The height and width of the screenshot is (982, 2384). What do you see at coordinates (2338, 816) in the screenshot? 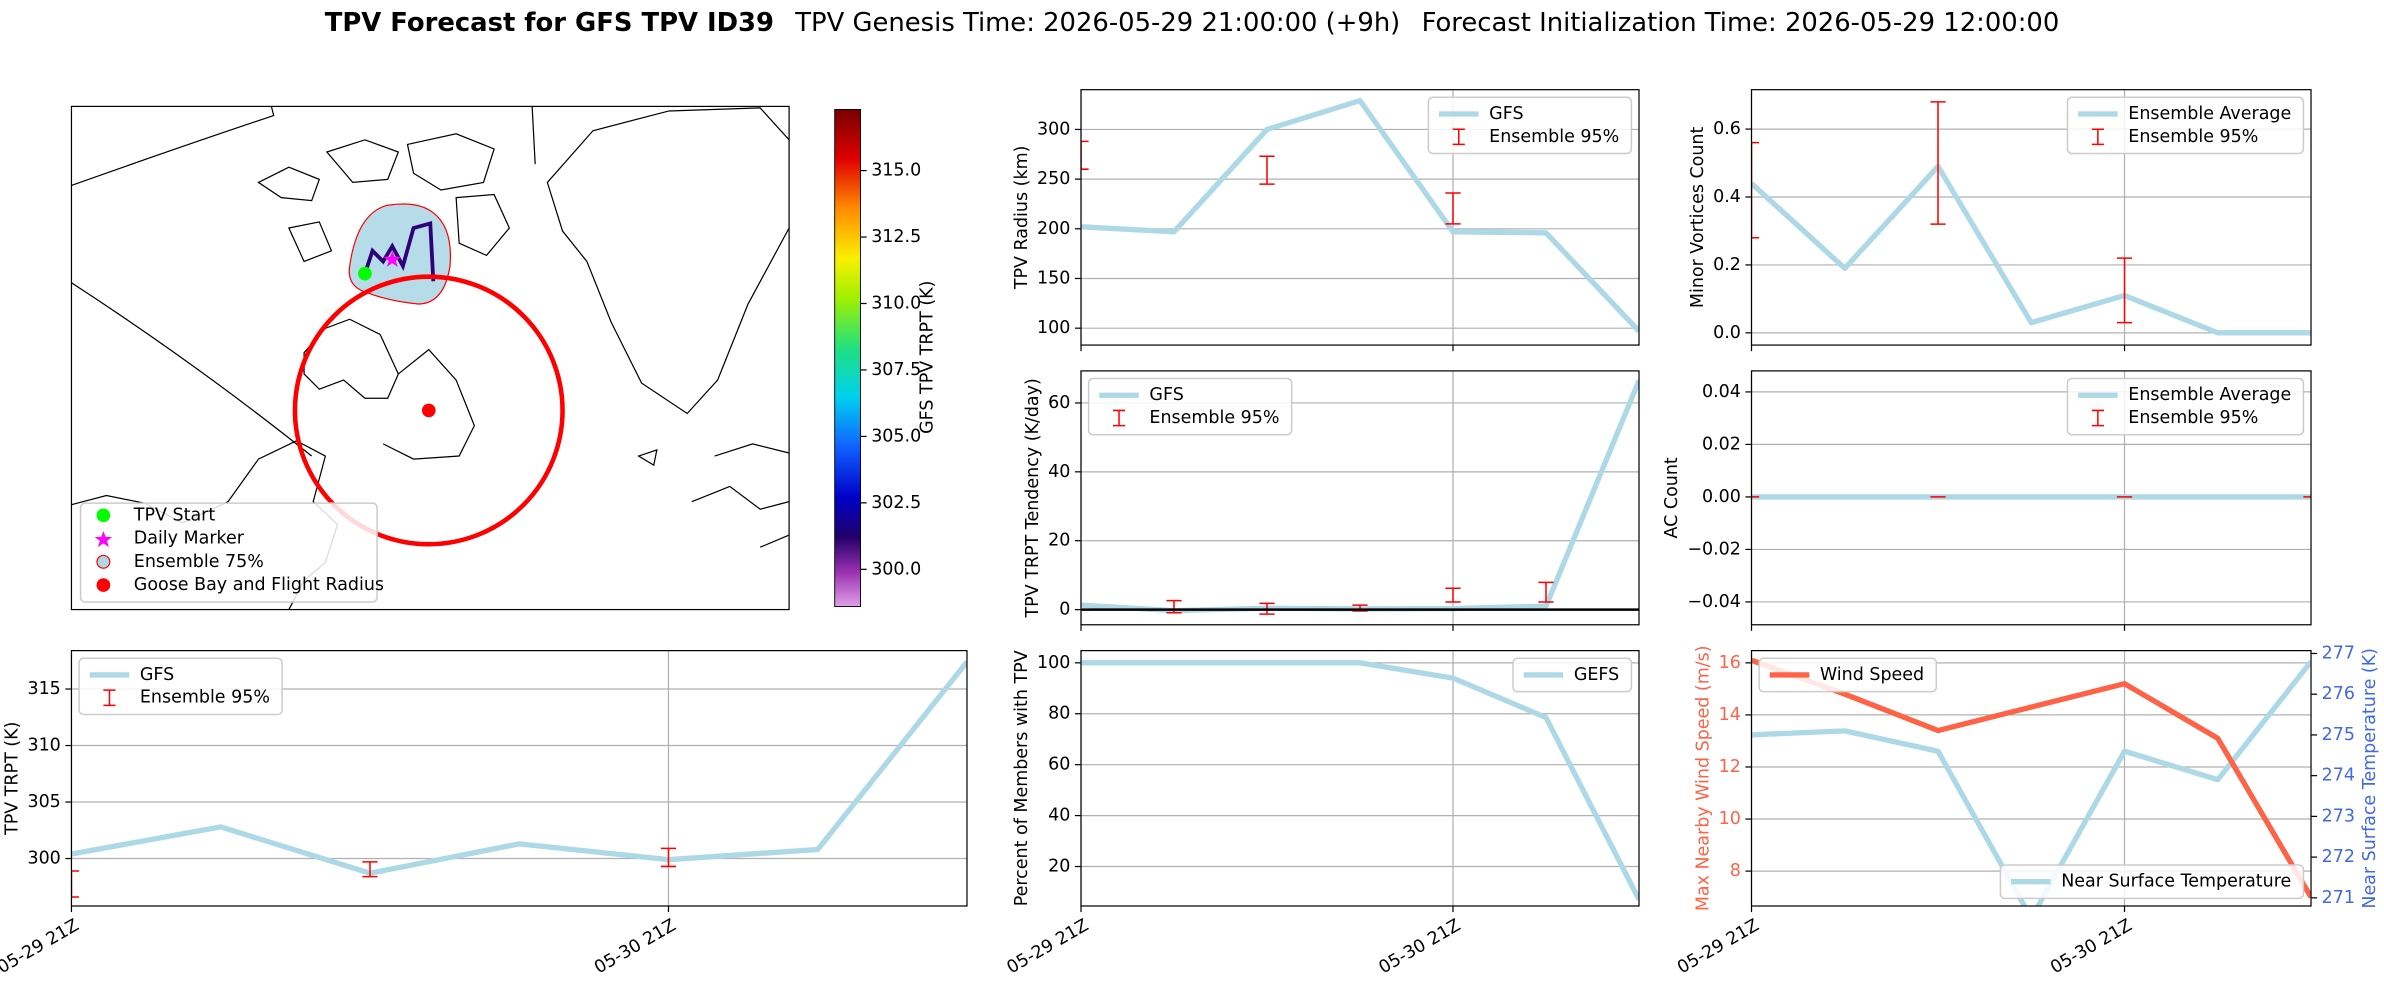
I see `y2-tick-label: 273` at bounding box center [2338, 816].